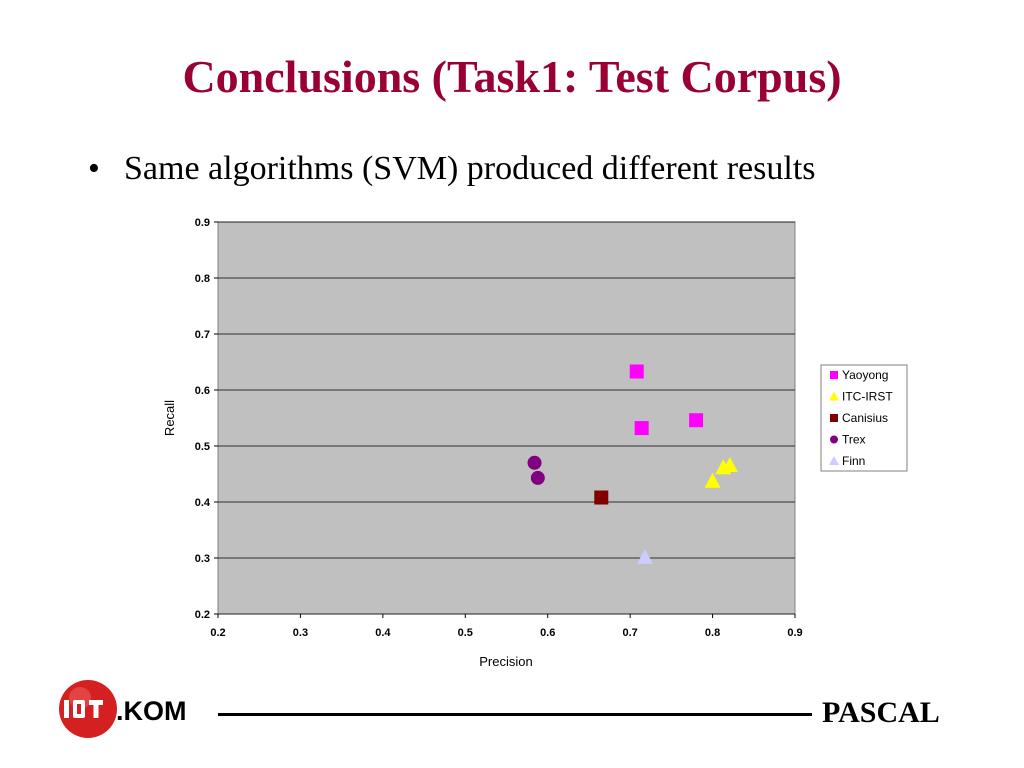 The height and width of the screenshot is (768, 1024). What do you see at coordinates (601, 497) in the screenshot?
I see `data-point-canisius` at bounding box center [601, 497].